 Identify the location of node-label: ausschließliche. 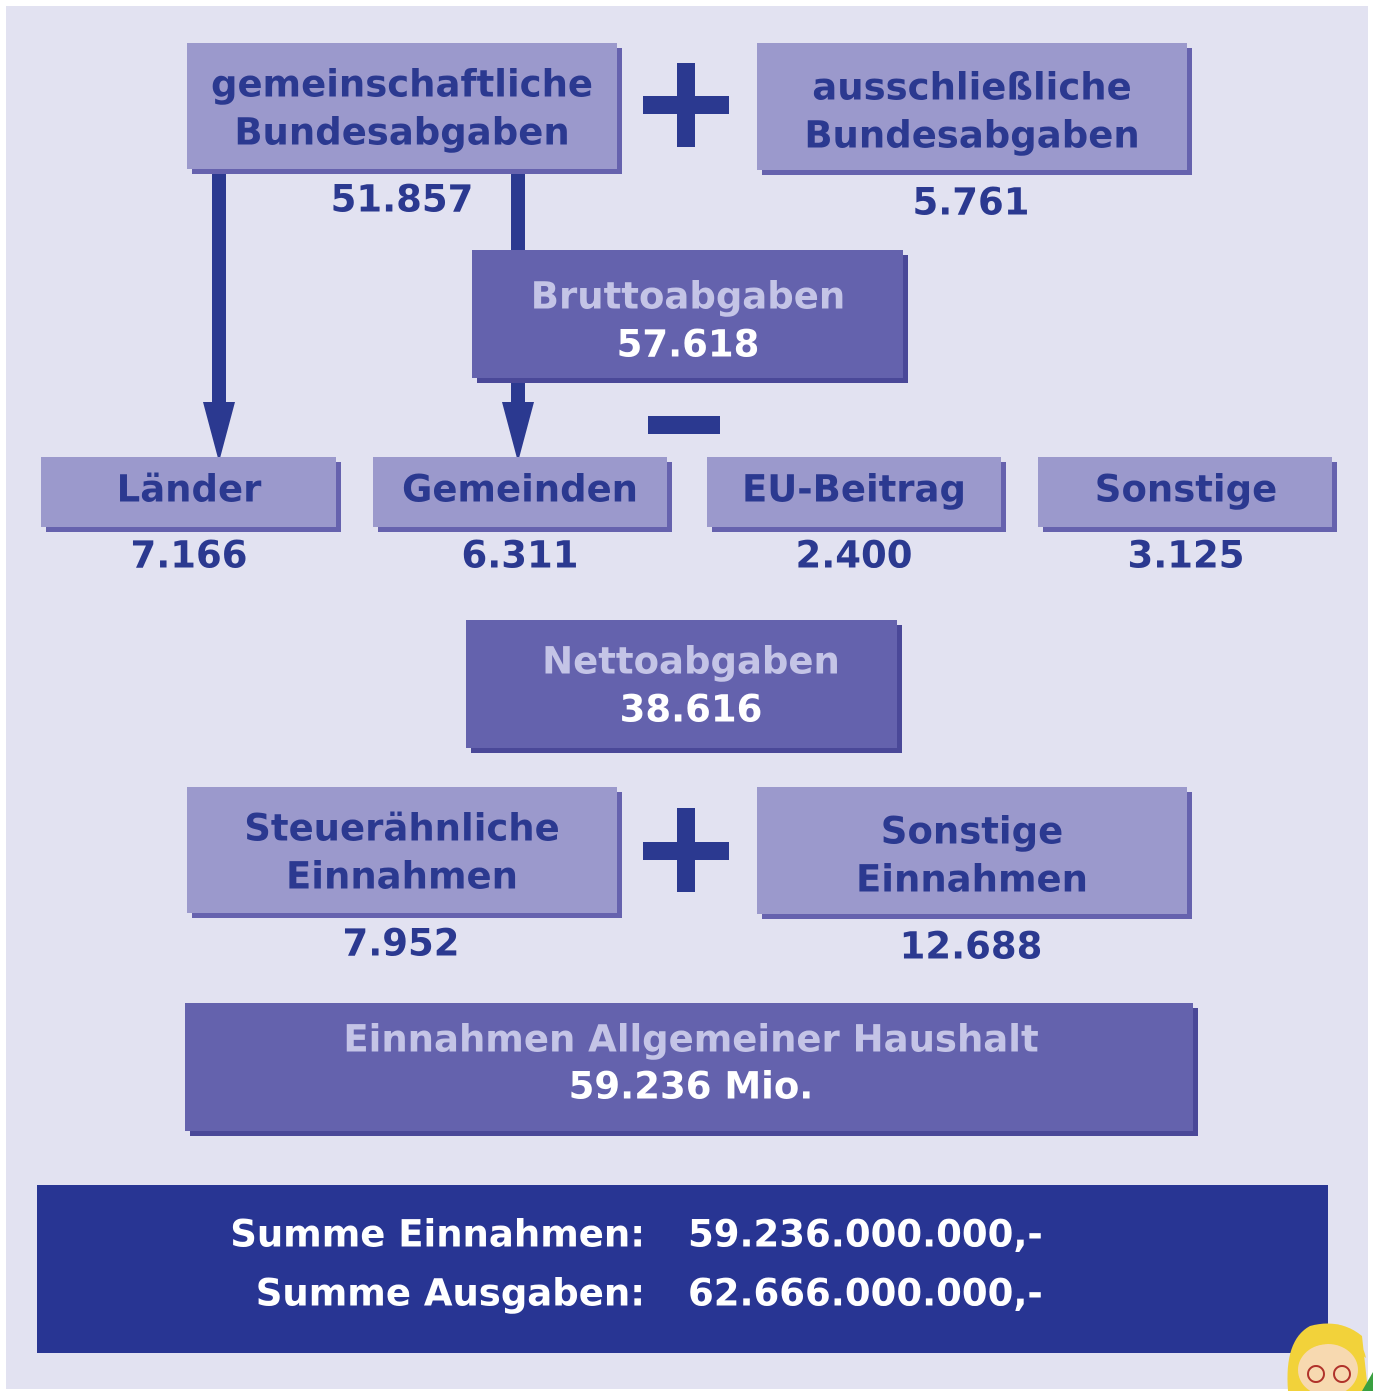
(971, 87).